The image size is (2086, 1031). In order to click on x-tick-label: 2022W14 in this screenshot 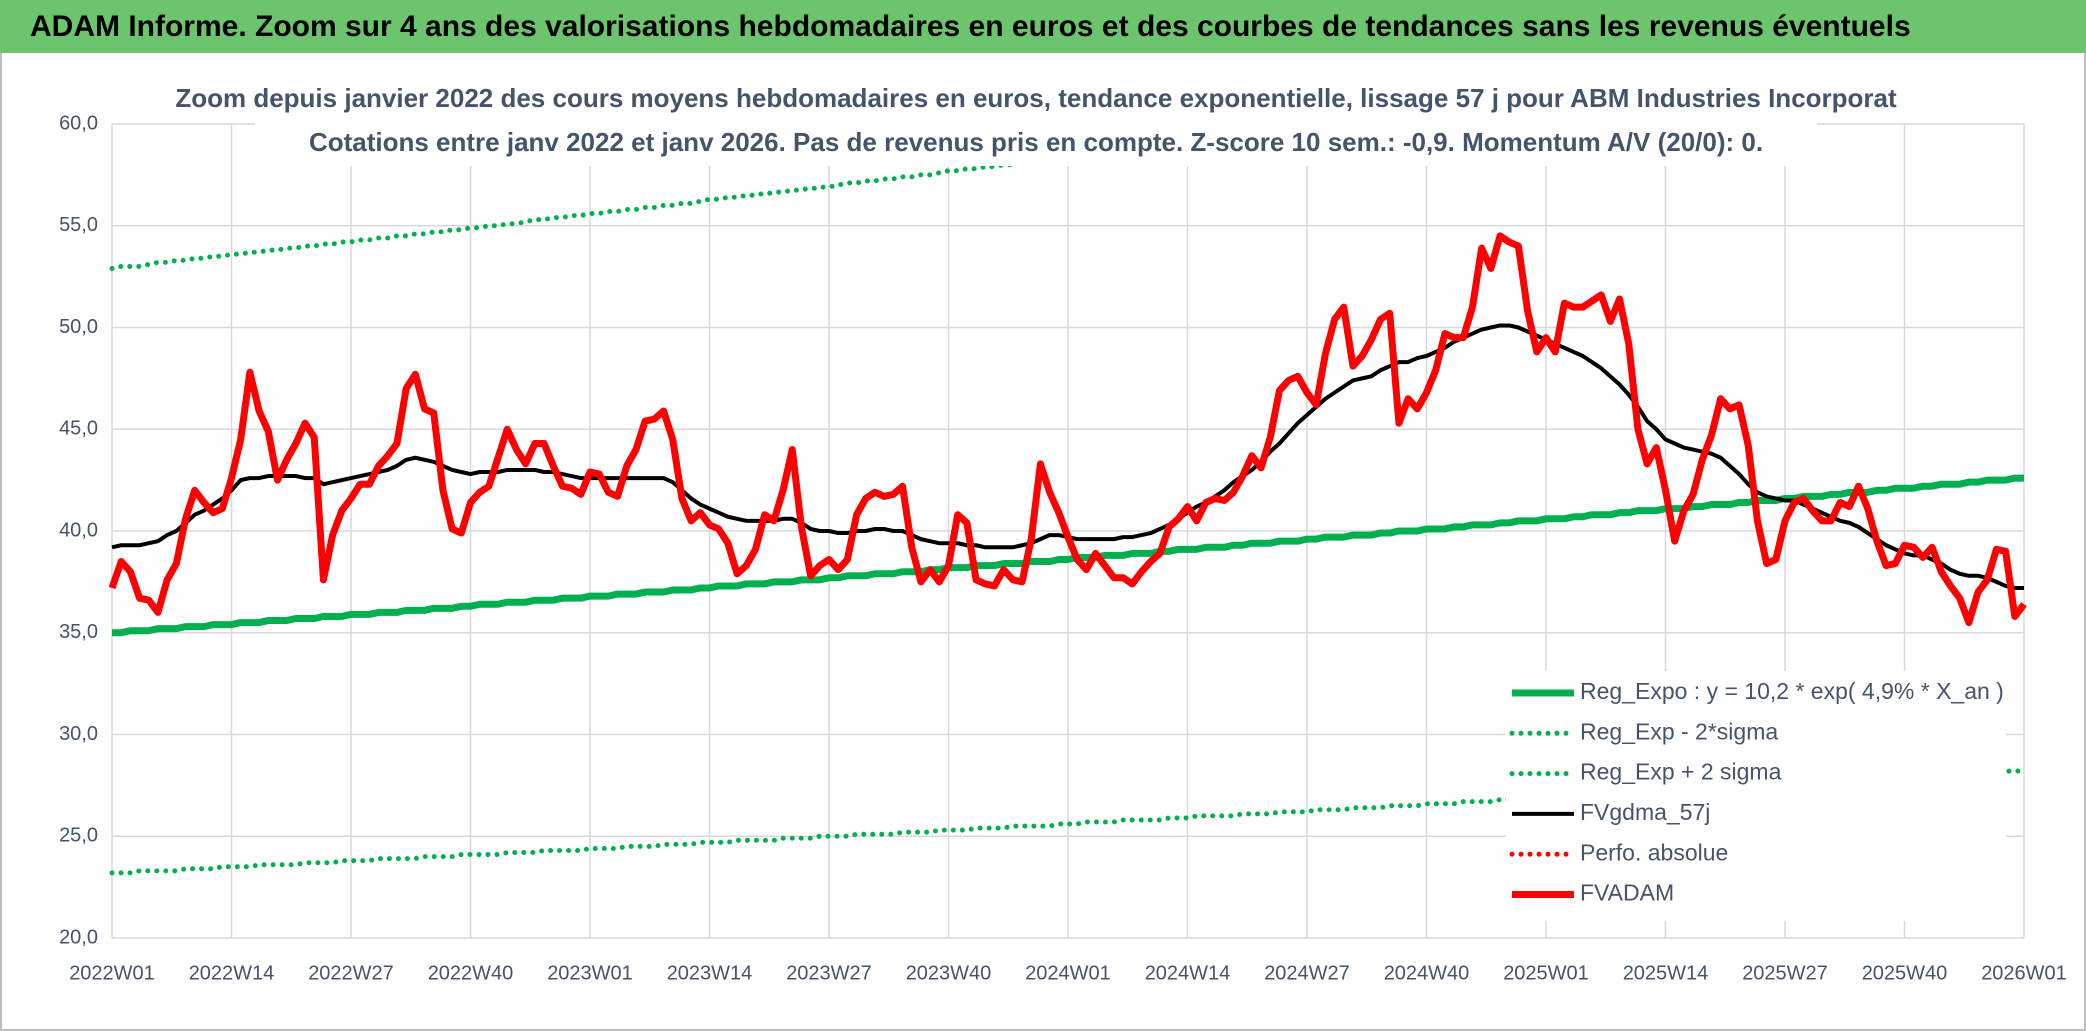, I will do `click(232, 973)`.